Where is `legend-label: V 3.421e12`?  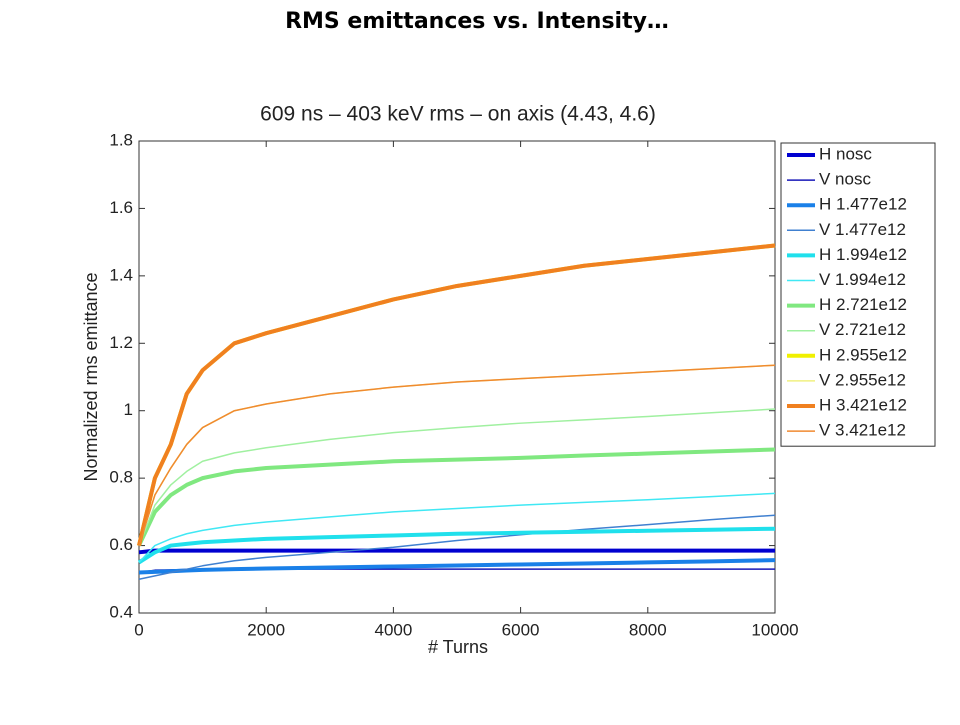 legend-label: V 3.421e12 is located at coordinates (862, 430).